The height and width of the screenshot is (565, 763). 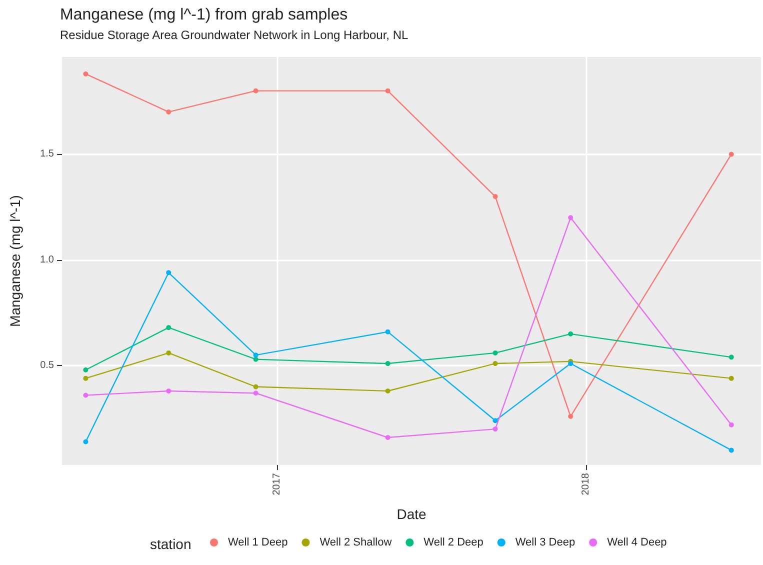 I want to click on y-tick-label: 1.0, so click(x=47, y=260).